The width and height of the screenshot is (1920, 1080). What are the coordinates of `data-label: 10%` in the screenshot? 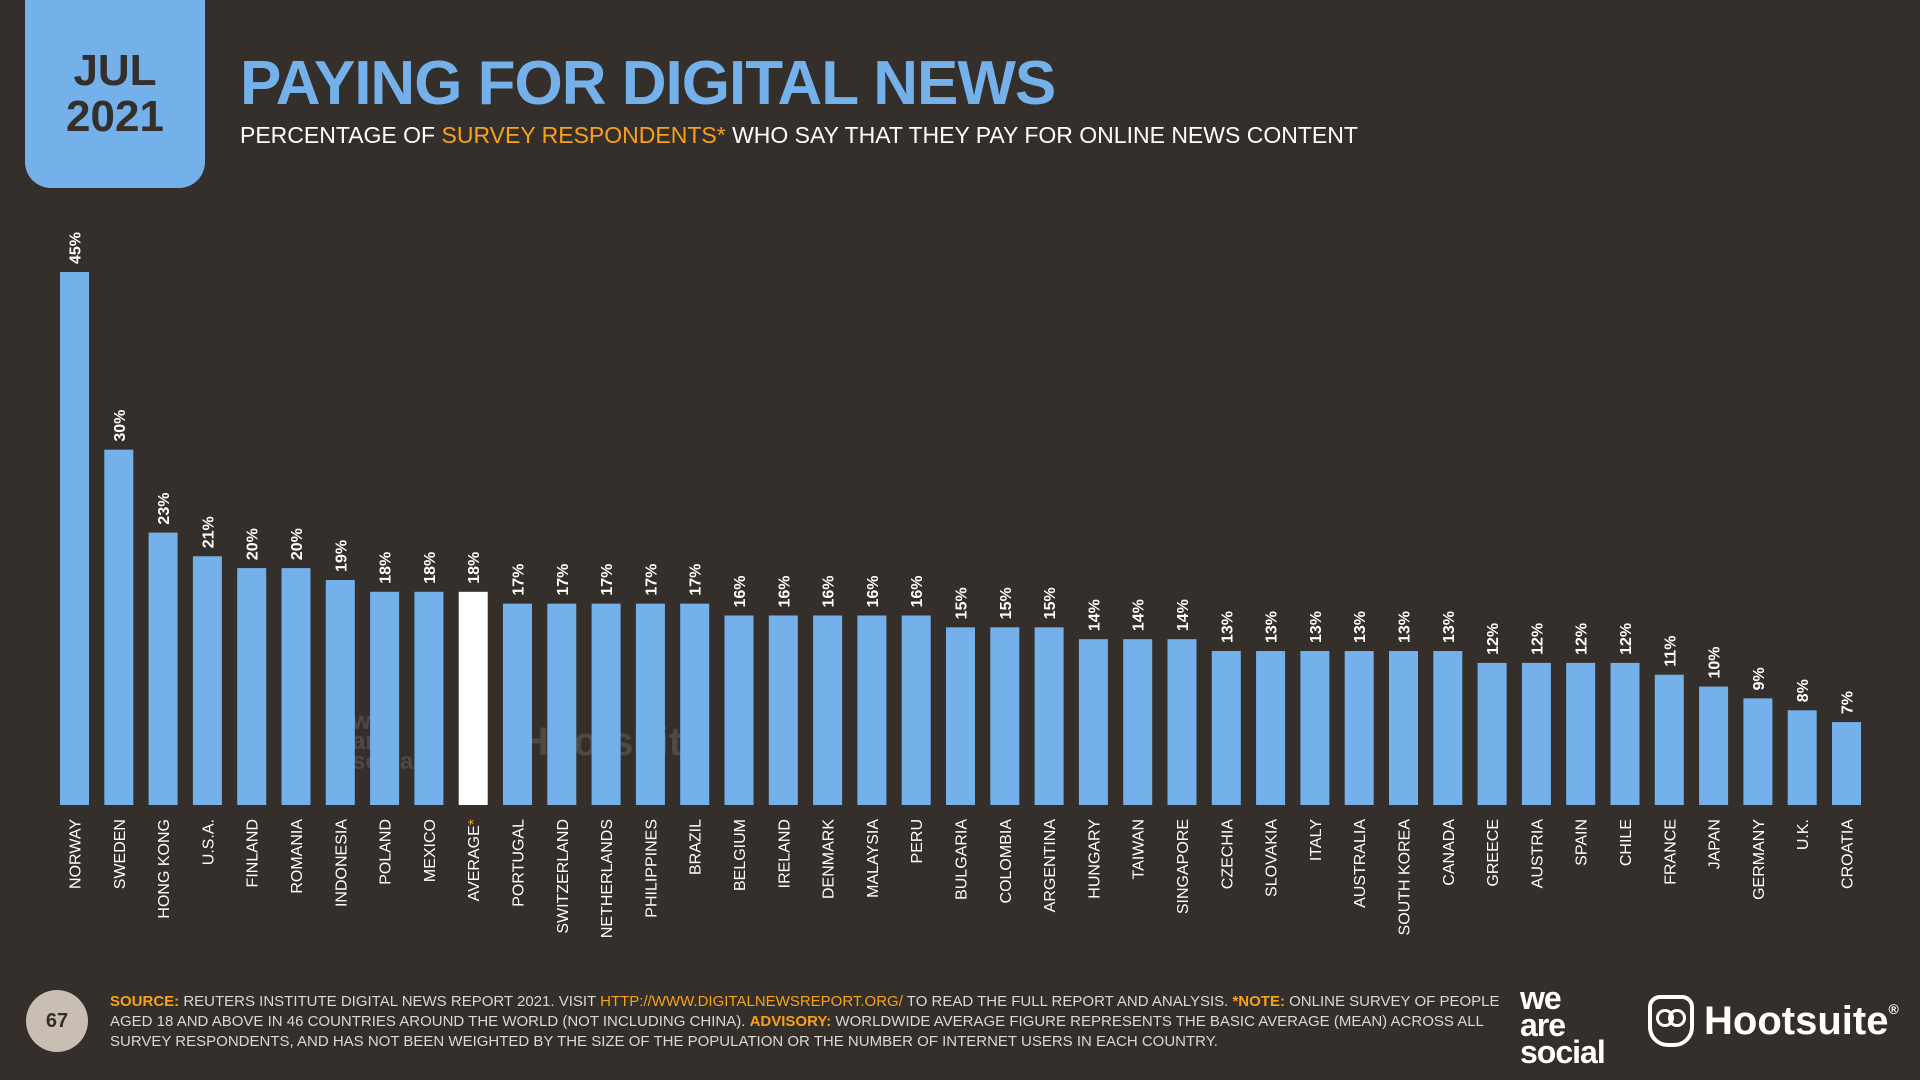 It's located at (1715, 663).